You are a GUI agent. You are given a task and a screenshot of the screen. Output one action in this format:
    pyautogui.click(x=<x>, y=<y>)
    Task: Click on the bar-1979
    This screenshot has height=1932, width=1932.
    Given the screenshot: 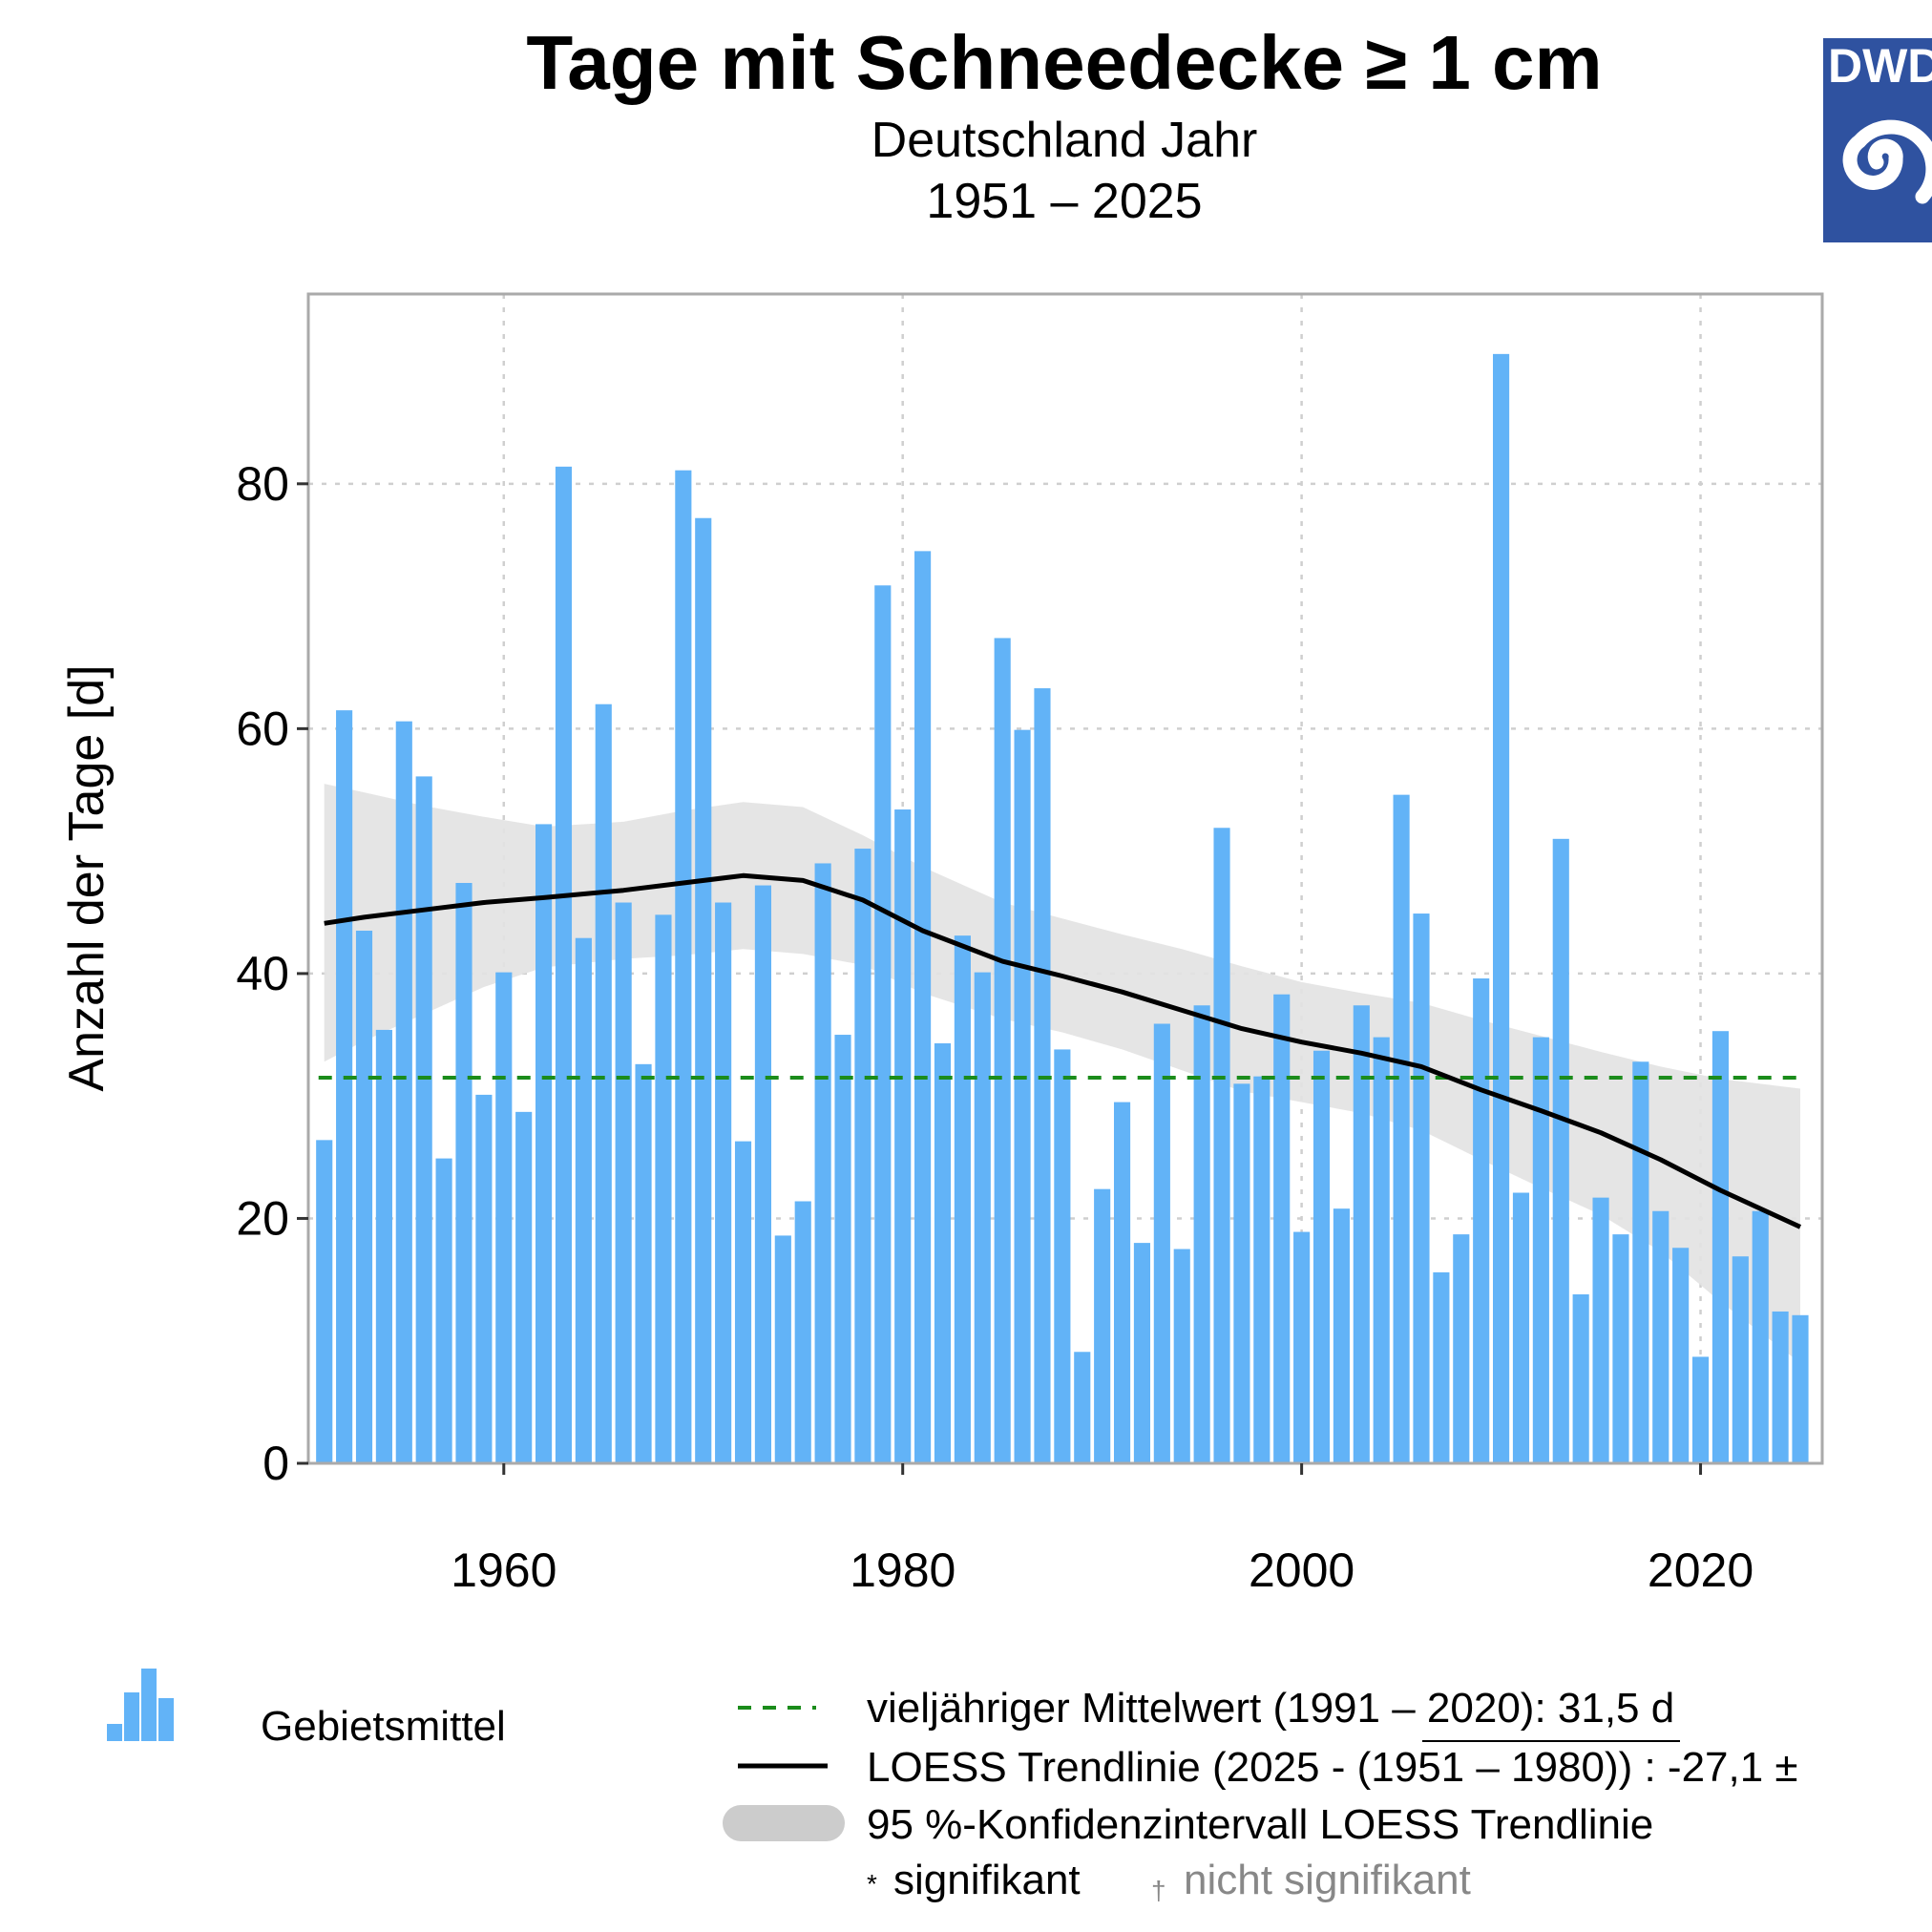 What is the action you would take?
    pyautogui.click(x=883, y=1024)
    